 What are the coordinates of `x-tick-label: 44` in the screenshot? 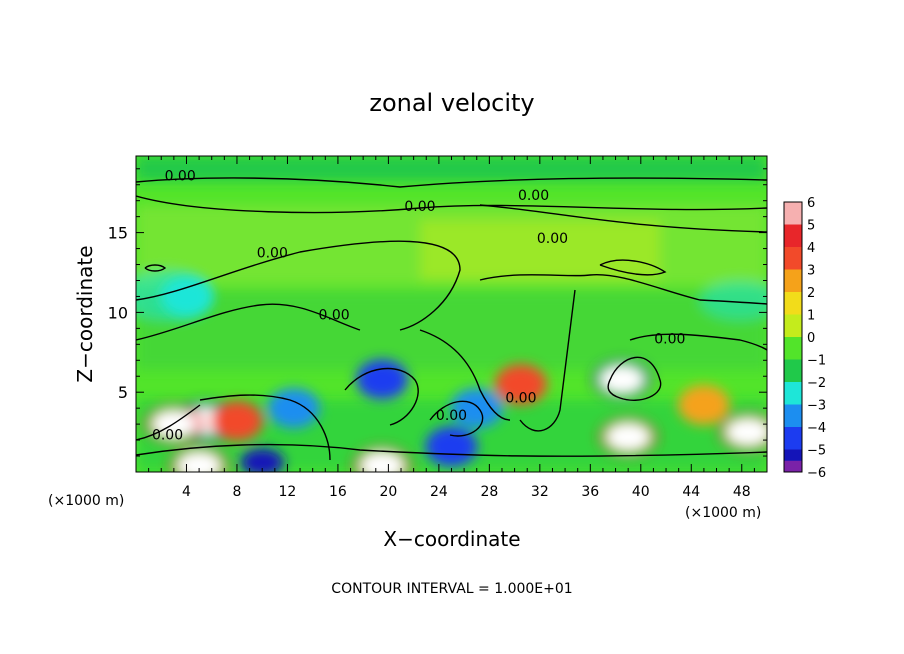 It's located at (691, 492).